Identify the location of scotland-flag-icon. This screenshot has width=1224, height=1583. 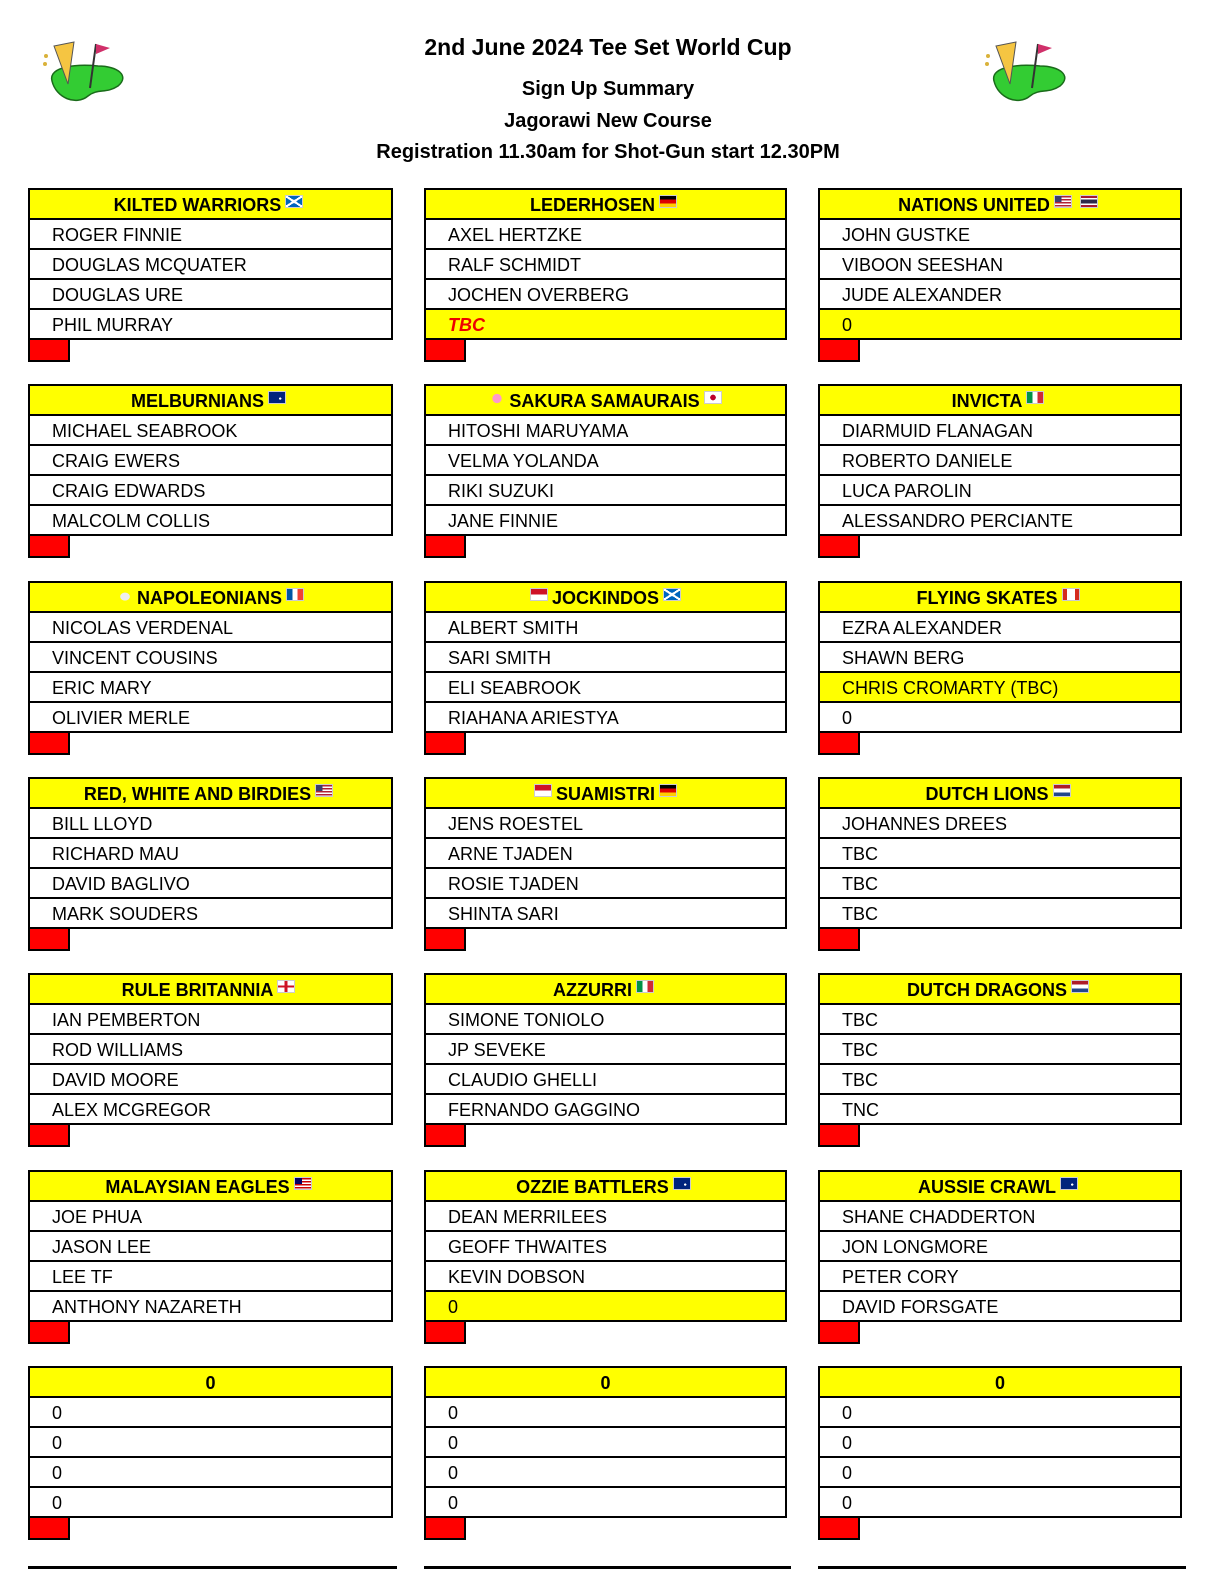
(294, 201).